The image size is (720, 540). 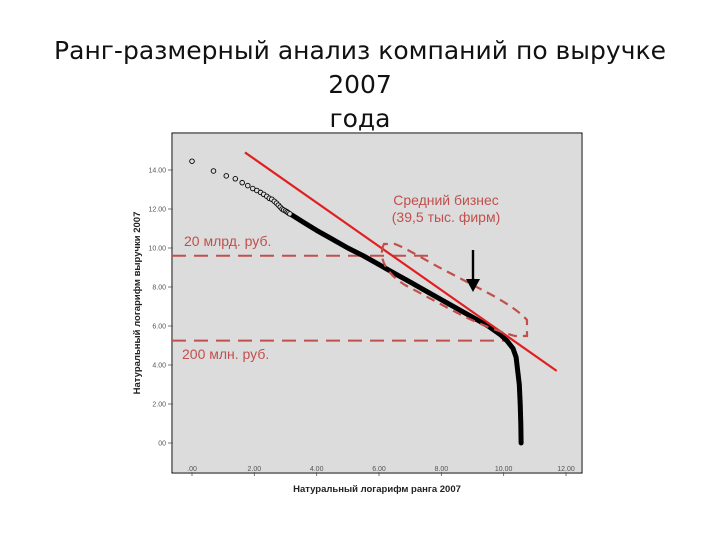 What do you see at coordinates (192, 469) in the screenshot?
I see `x-tick-label: .00` at bounding box center [192, 469].